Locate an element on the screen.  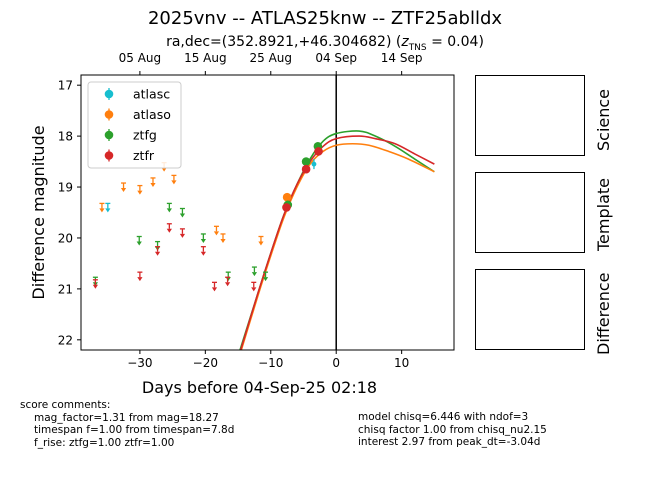
detection-atlasc is located at coordinates (314, 164).